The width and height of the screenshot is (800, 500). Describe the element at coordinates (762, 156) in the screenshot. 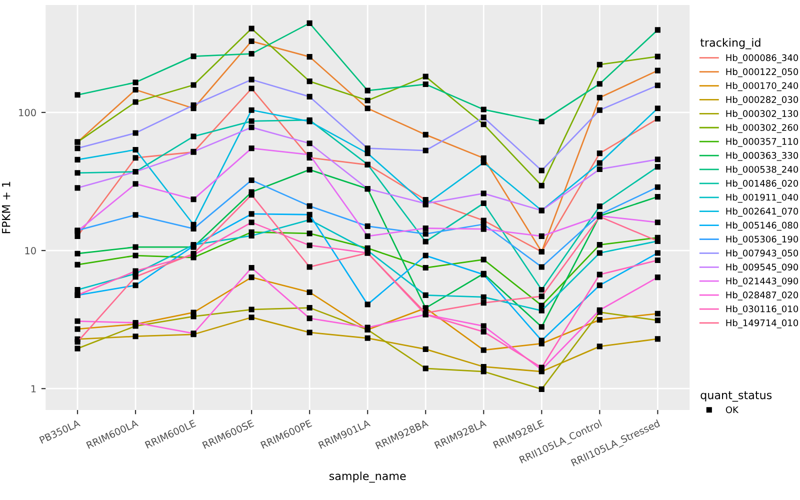

I see `legend-label: Hb_000363_330` at that location.